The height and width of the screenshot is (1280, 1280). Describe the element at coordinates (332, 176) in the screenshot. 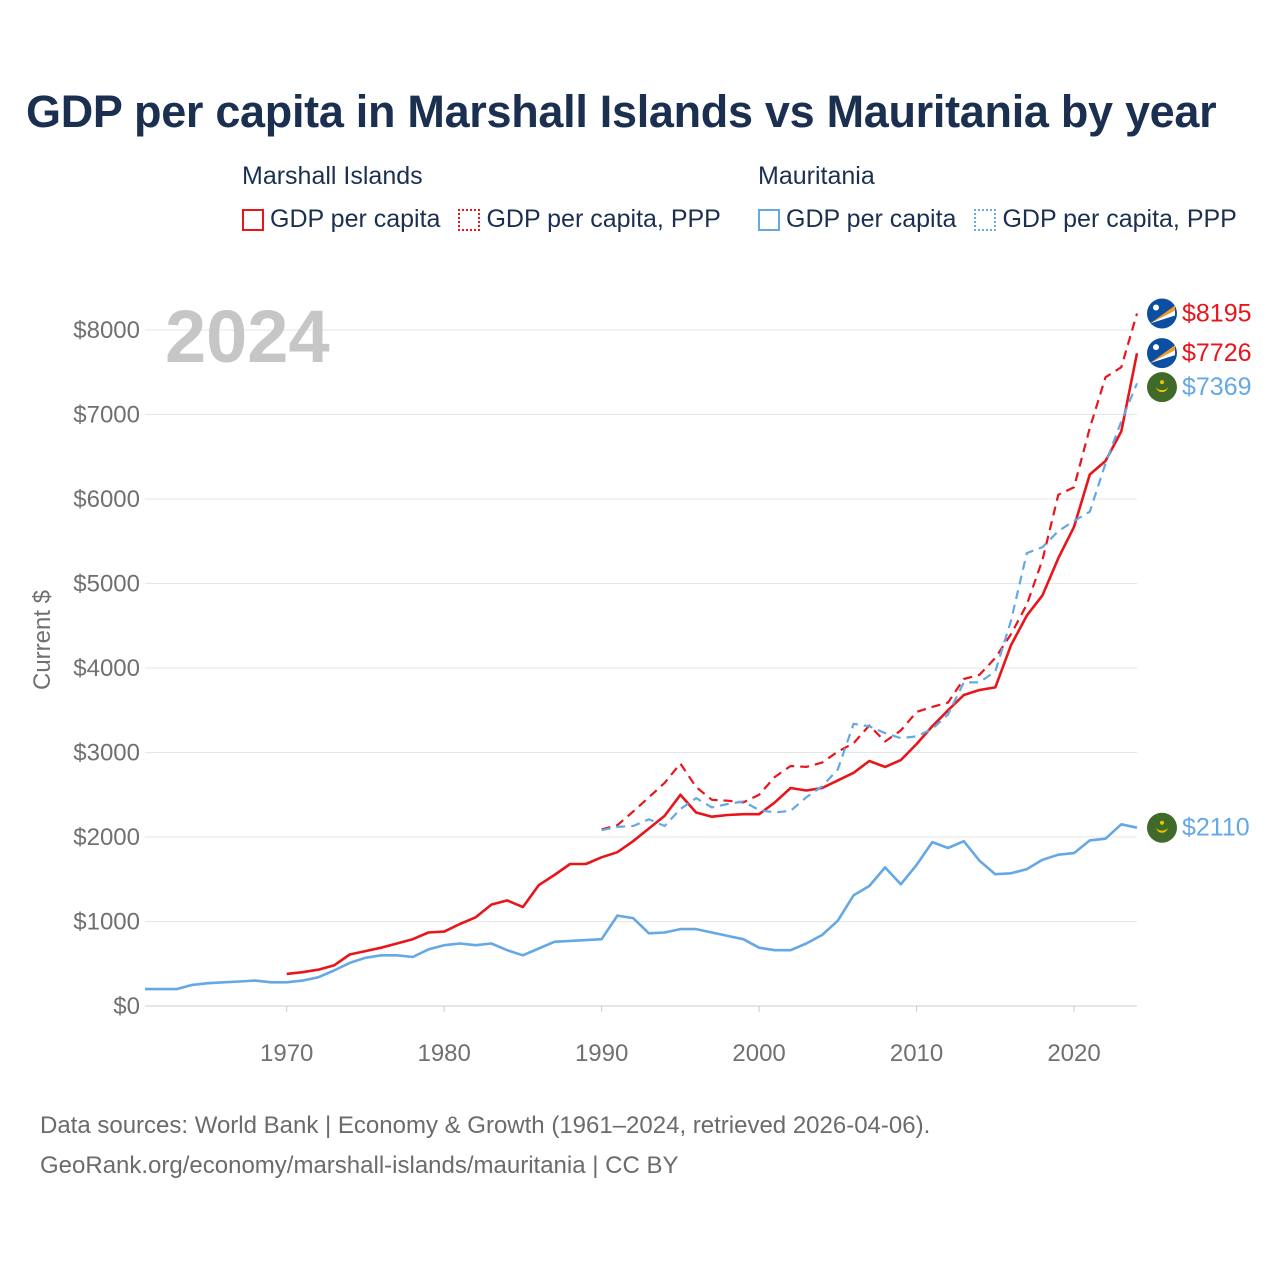

I see `legend-group-name: Marshall Islands` at that location.